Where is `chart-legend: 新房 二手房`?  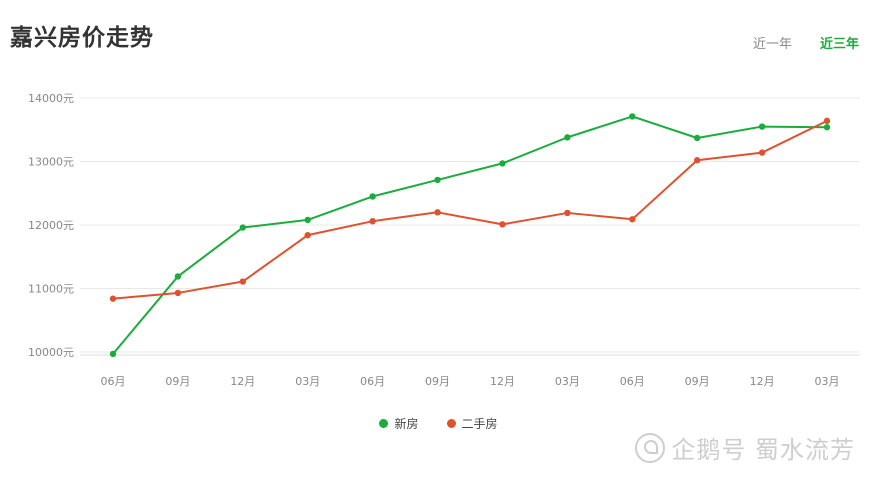
chart-legend: 新房 二手房 is located at coordinates (438, 423).